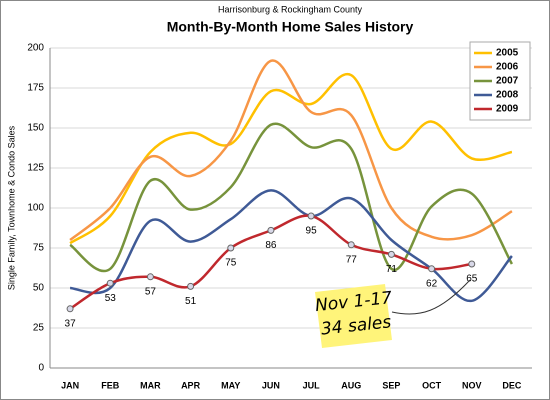 The image size is (550, 400). I want to click on x-tick-label: AUG, so click(351, 385).